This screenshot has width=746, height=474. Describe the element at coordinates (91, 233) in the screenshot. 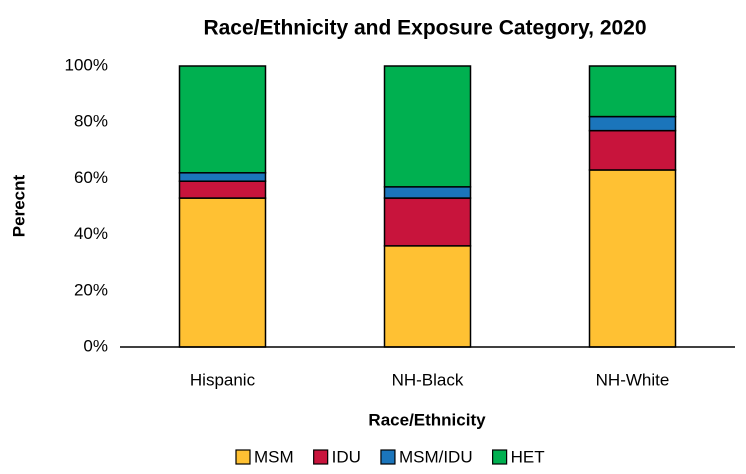

I see `y-tick-label: 40%` at that location.